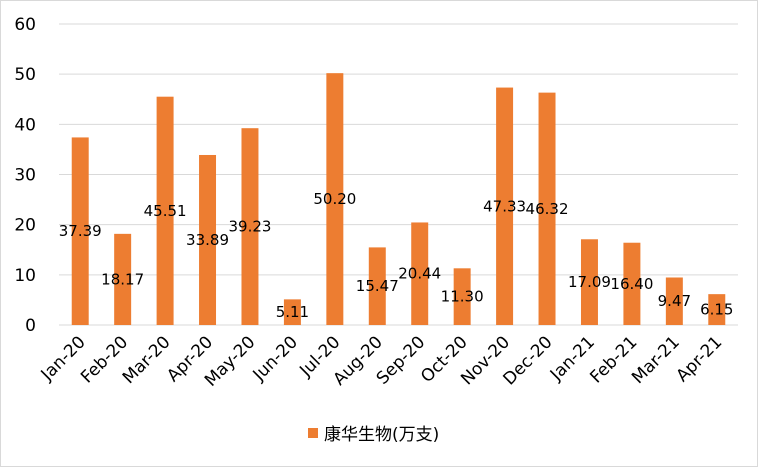 This screenshot has width=758, height=467. I want to click on data-label: 11.30, so click(462, 297).